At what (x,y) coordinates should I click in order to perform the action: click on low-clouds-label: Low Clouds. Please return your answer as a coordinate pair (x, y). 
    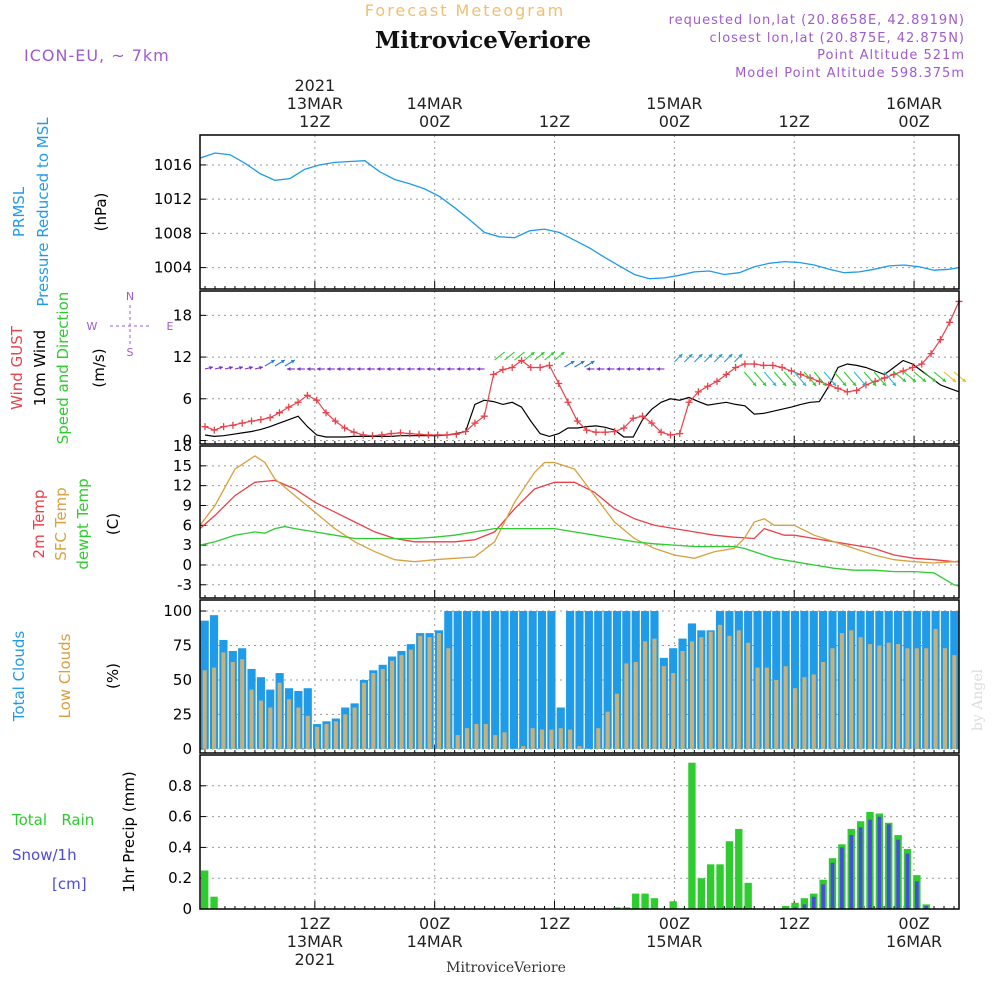
    Looking at the image, I should click on (65, 675).